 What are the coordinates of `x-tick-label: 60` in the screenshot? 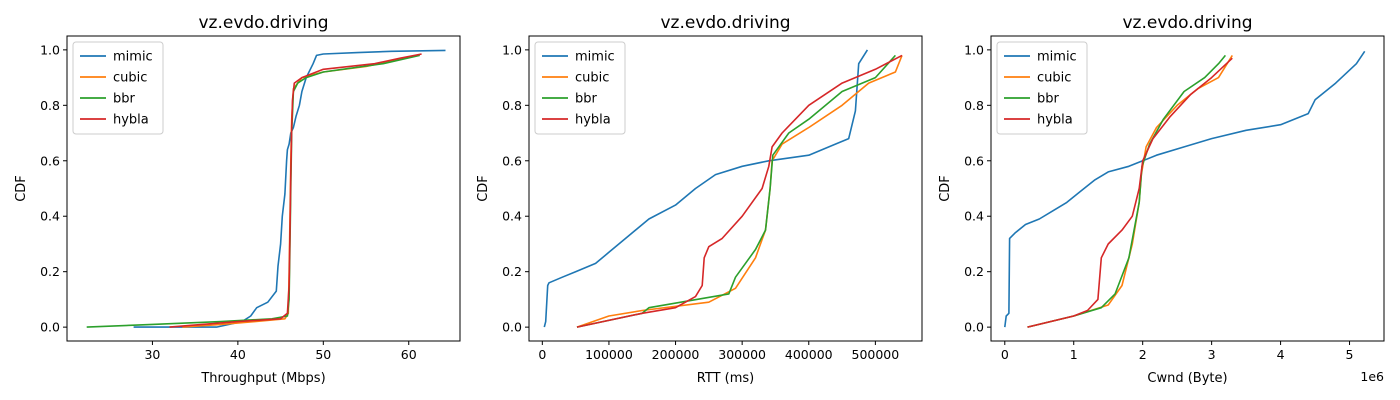 It's located at (409, 354).